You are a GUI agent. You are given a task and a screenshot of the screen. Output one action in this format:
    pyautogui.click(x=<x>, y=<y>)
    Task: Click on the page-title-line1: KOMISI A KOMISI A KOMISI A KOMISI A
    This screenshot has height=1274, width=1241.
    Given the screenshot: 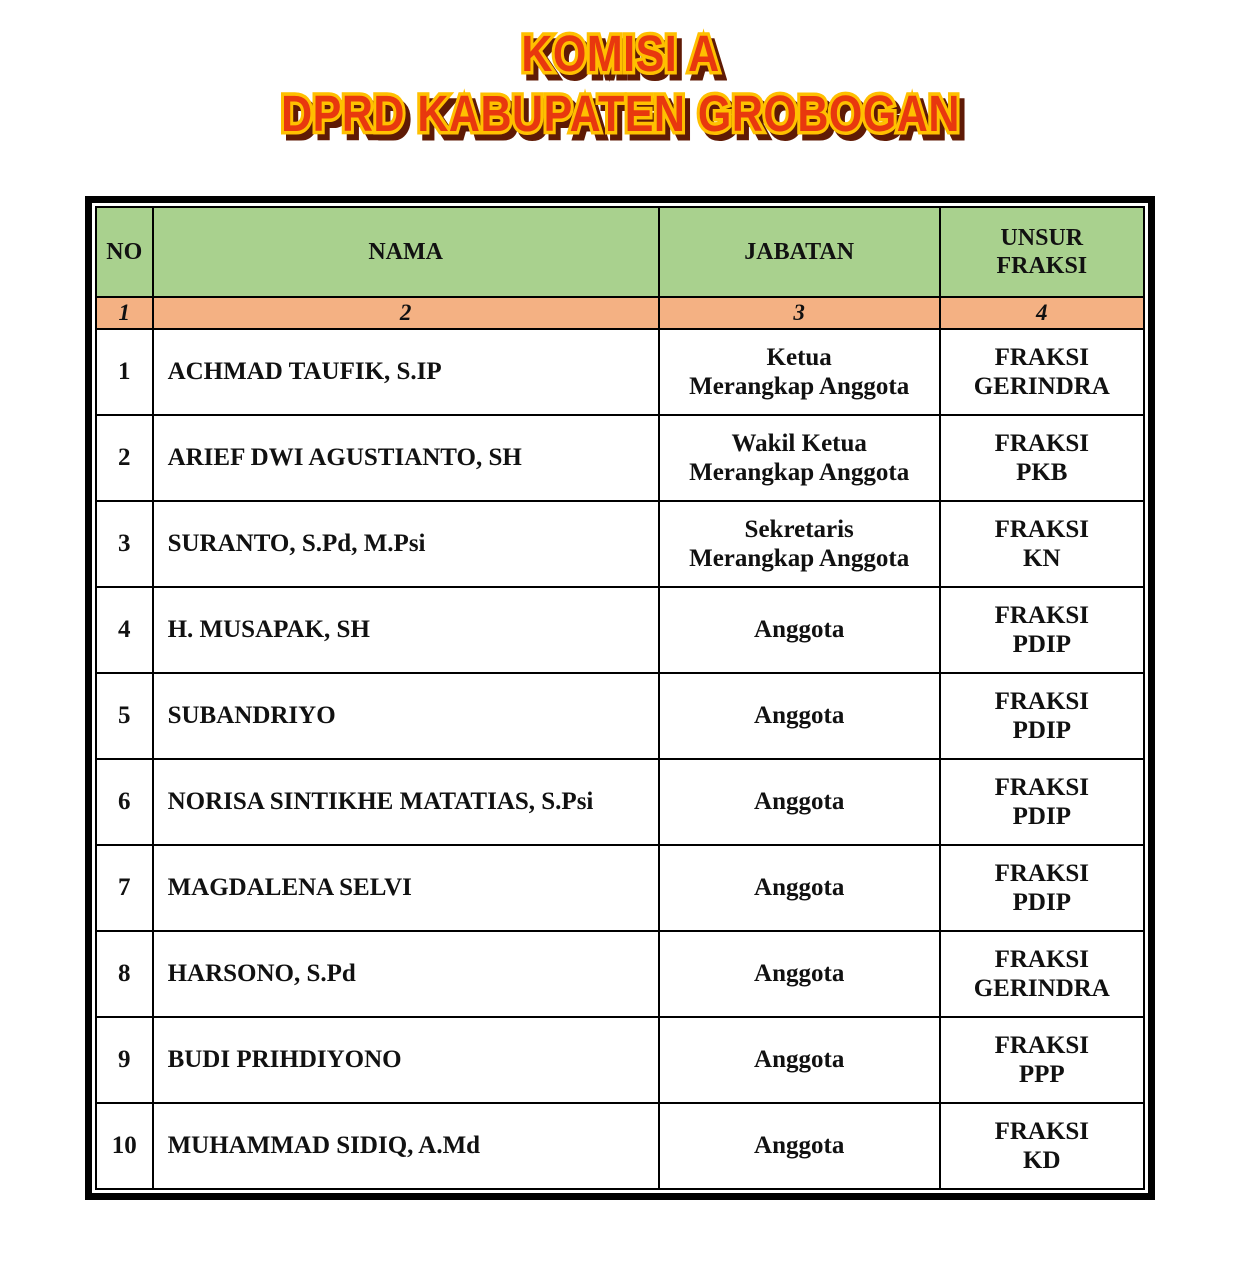 What is the action you would take?
    pyautogui.click(x=622, y=58)
    